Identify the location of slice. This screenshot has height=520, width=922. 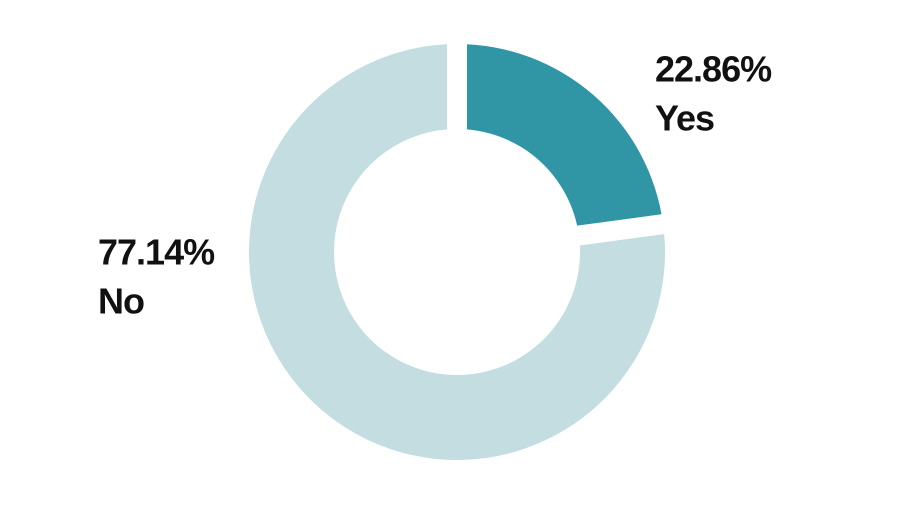
(560, 140).